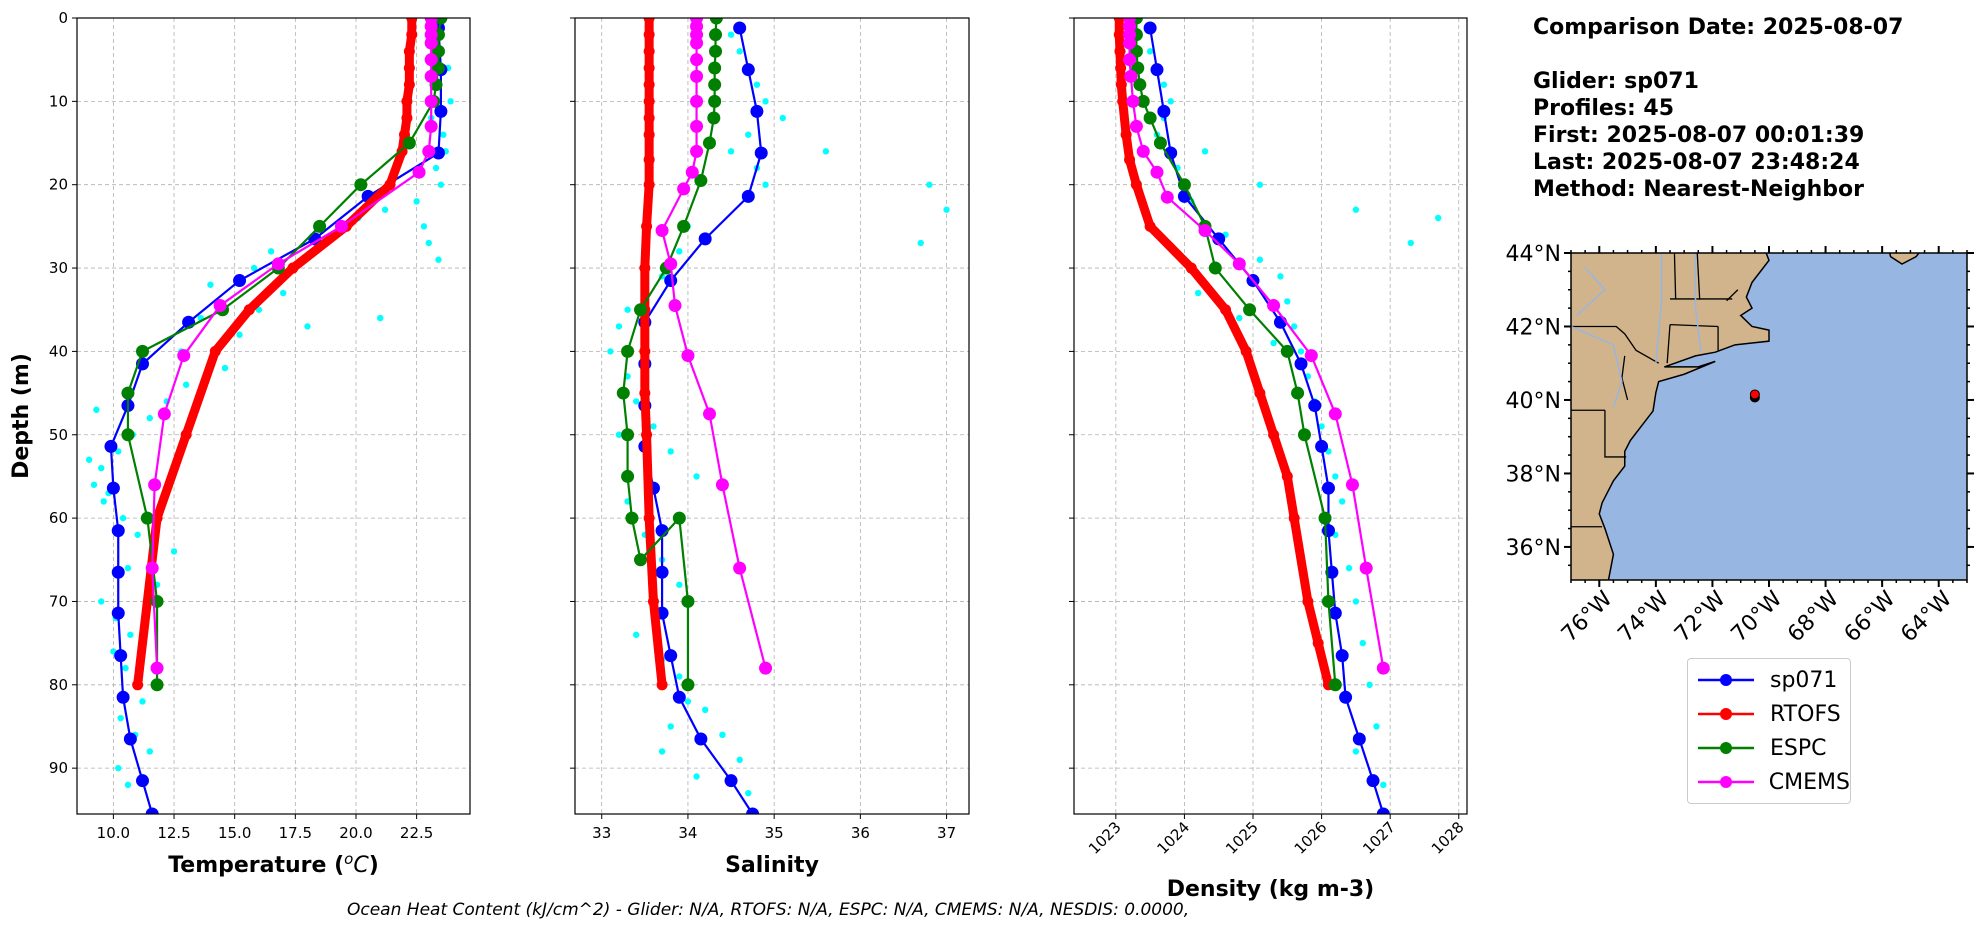 The image size is (1980, 934). I want to click on land-nova-scotia, so click(1904, 259).